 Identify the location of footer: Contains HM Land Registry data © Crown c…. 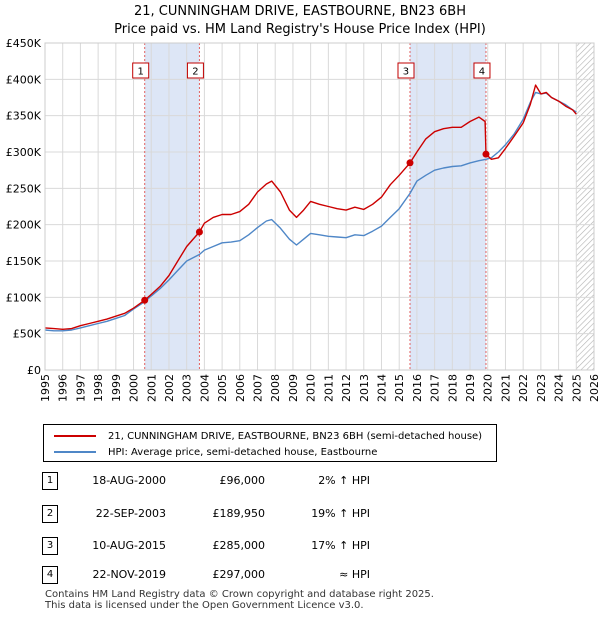
(239, 600).